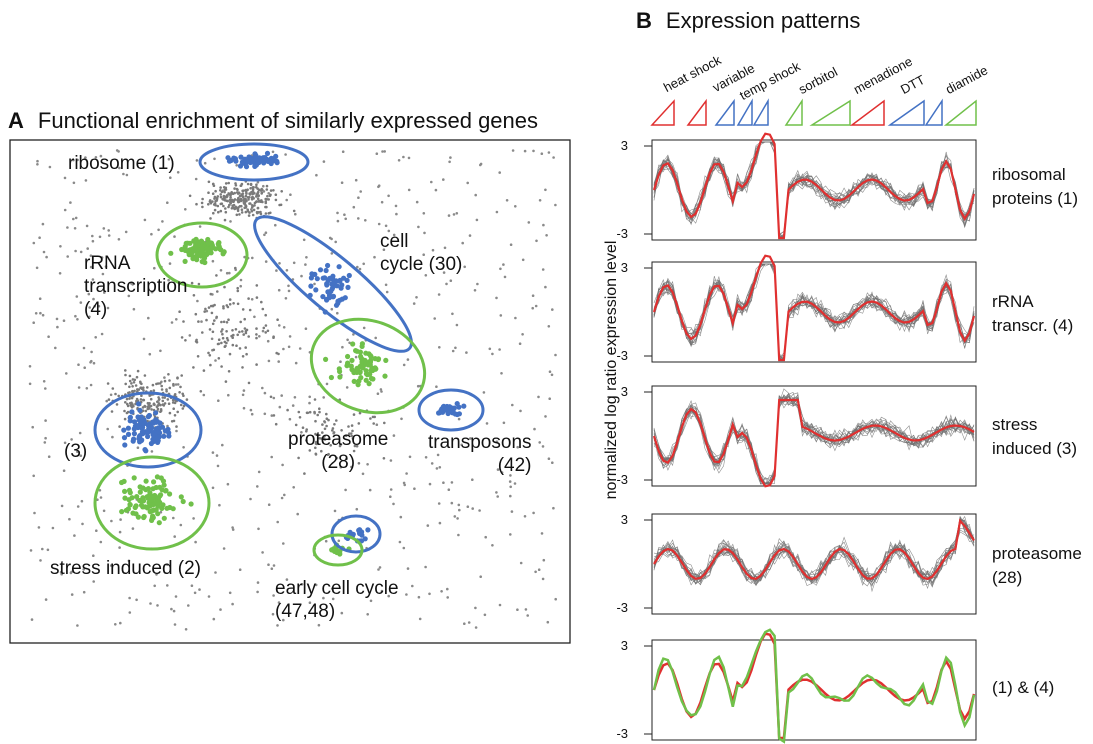 The image size is (1093, 744). What do you see at coordinates (421, 253) in the screenshot?
I see `label-cell-cycle: cell cycle (30)` at bounding box center [421, 253].